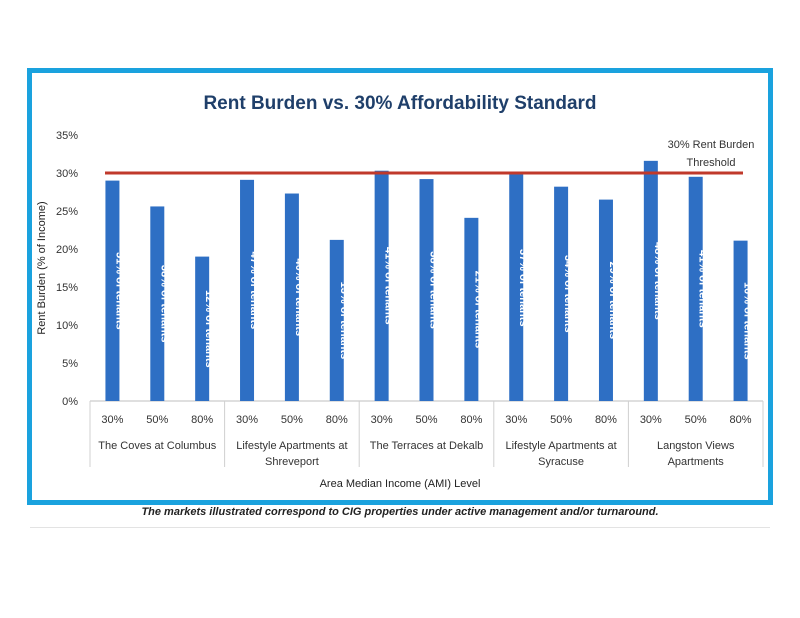 The width and height of the screenshot is (800, 618). Describe the element at coordinates (711, 163) in the screenshot. I see `threshold-label-line2: Threshold` at that location.